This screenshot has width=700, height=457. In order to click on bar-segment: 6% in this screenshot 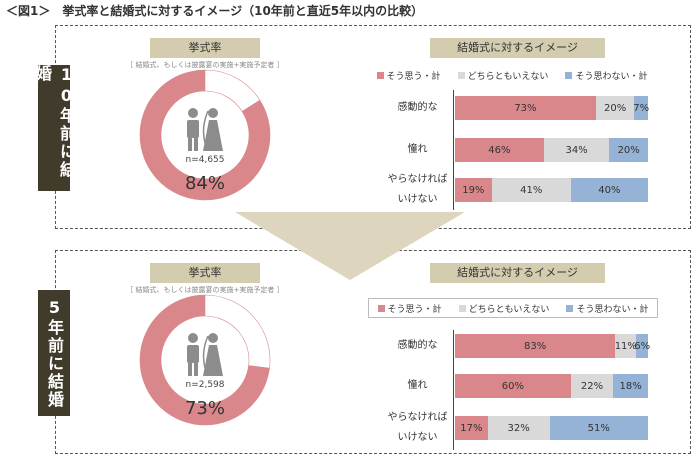, I will do `click(642, 346)`.